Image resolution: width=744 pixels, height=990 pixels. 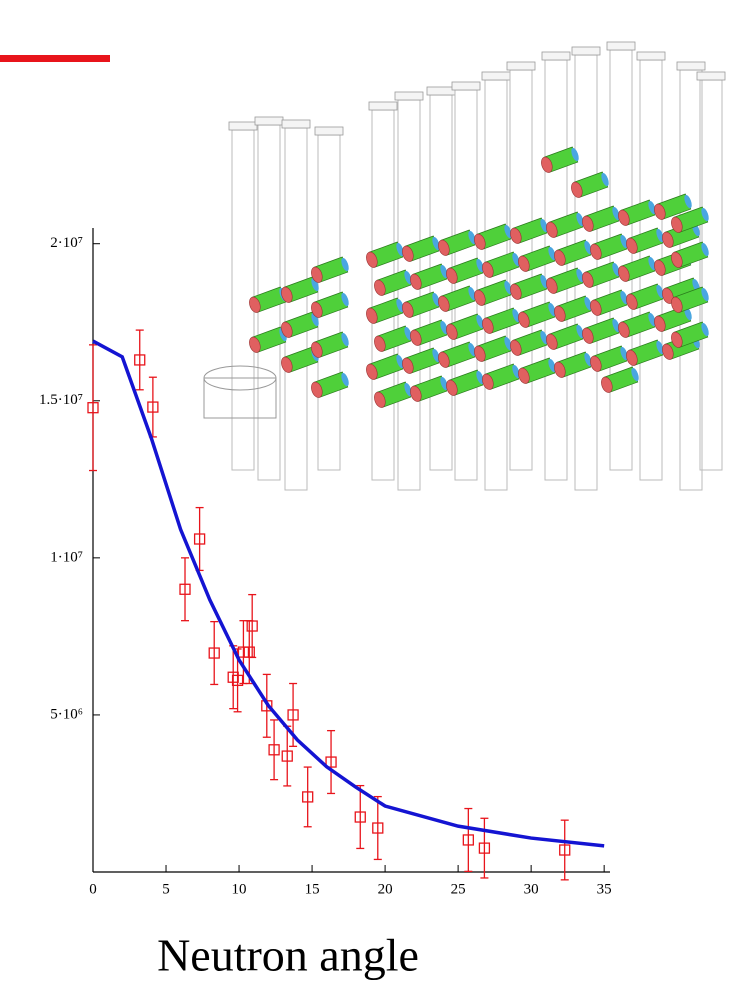 I want to click on x-axis-label: Neutron angle, so click(x=288, y=955).